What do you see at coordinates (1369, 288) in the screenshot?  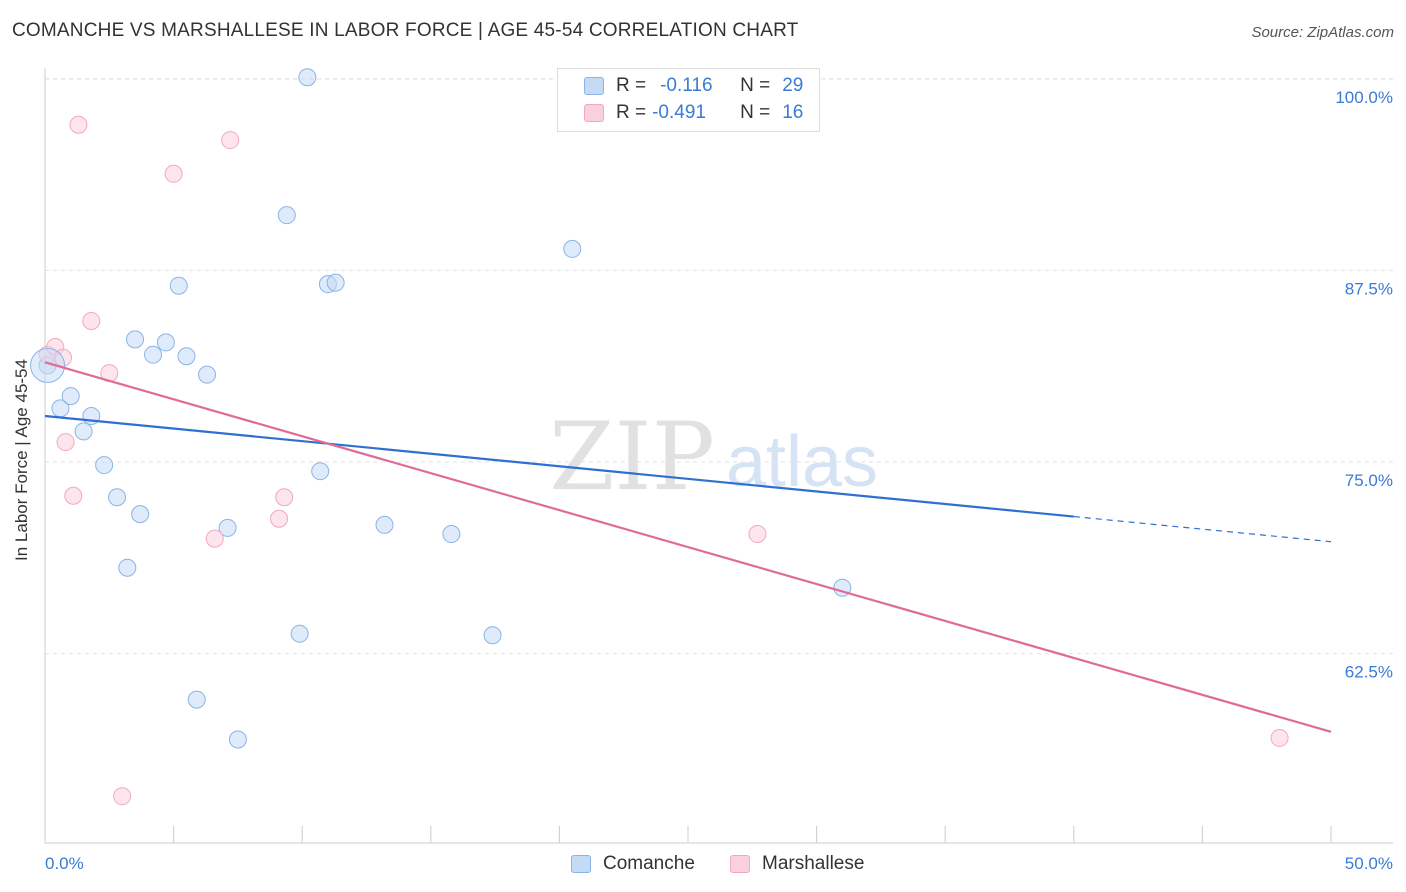 I see `y-tick-label: 87.5%` at bounding box center [1369, 288].